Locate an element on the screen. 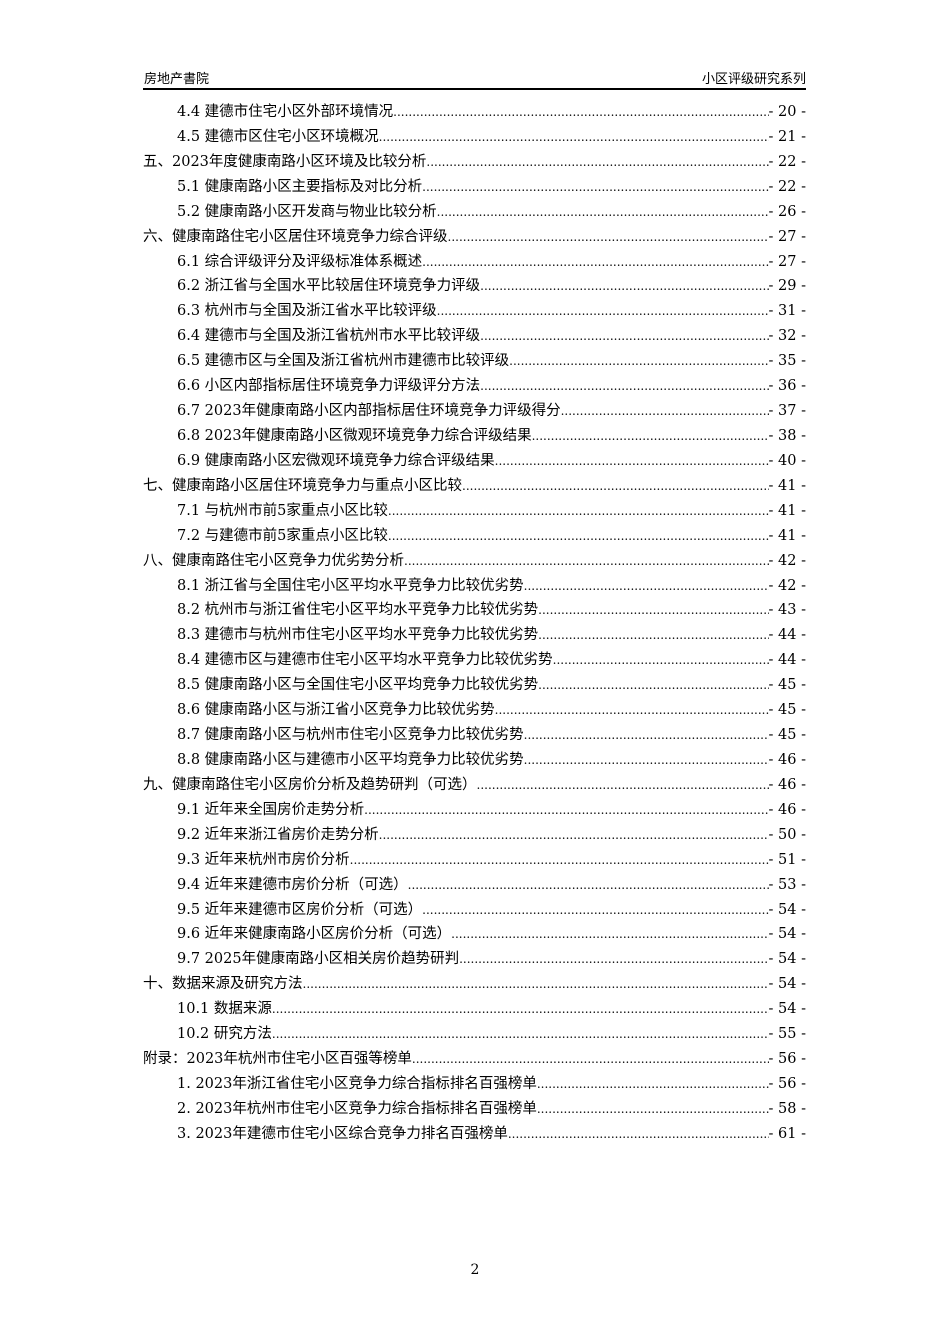  toc-section-entry: 8.3 建德市与杭州市住宅小区平均水平竞争力比较优劣势 - 44 - is located at coordinates (474, 635).